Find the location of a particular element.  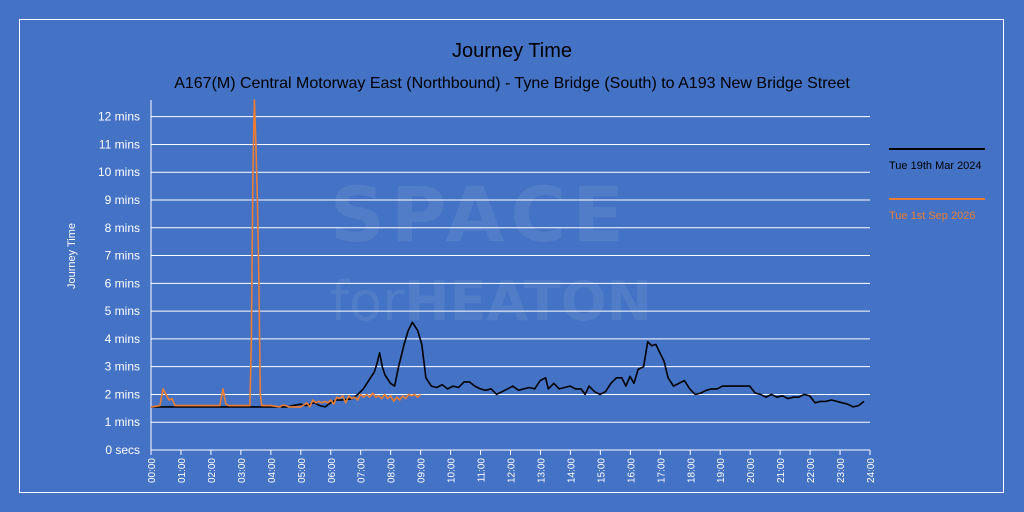

x-tick-label: 09:00 is located at coordinates (422, 470).